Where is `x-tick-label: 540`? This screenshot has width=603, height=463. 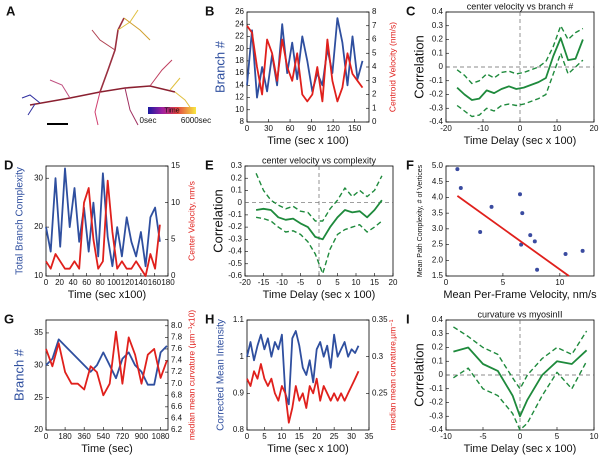
x-tick-label: 540 is located at coordinates (104, 436).